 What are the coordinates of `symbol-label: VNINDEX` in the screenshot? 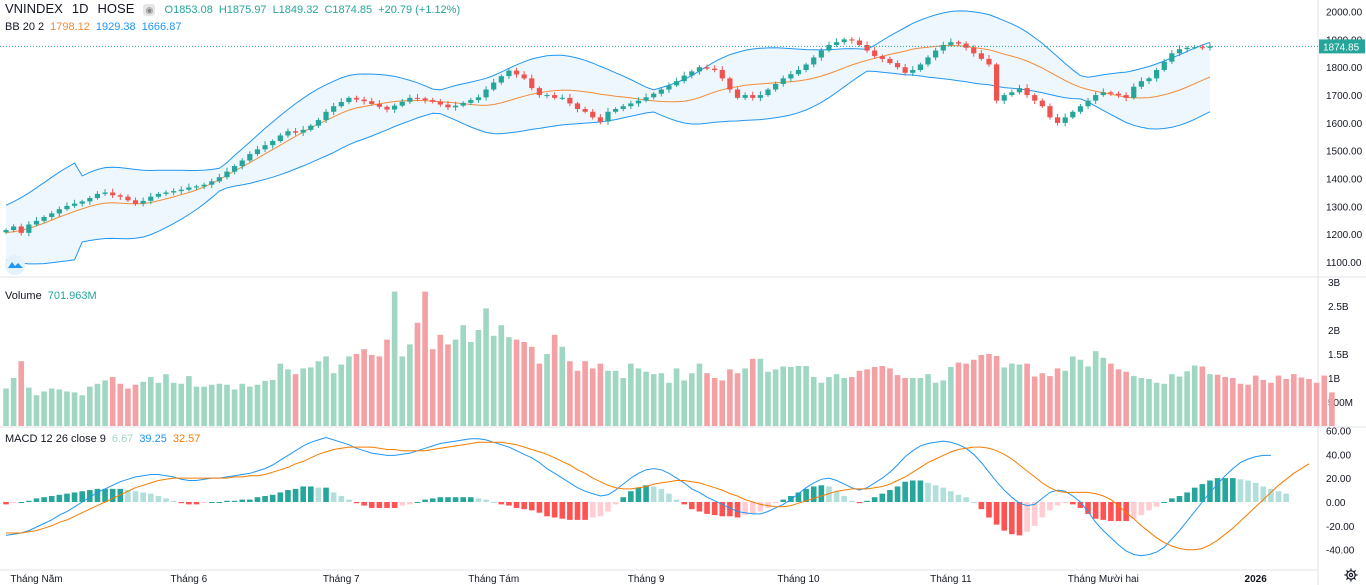 It's located at (34, 8).